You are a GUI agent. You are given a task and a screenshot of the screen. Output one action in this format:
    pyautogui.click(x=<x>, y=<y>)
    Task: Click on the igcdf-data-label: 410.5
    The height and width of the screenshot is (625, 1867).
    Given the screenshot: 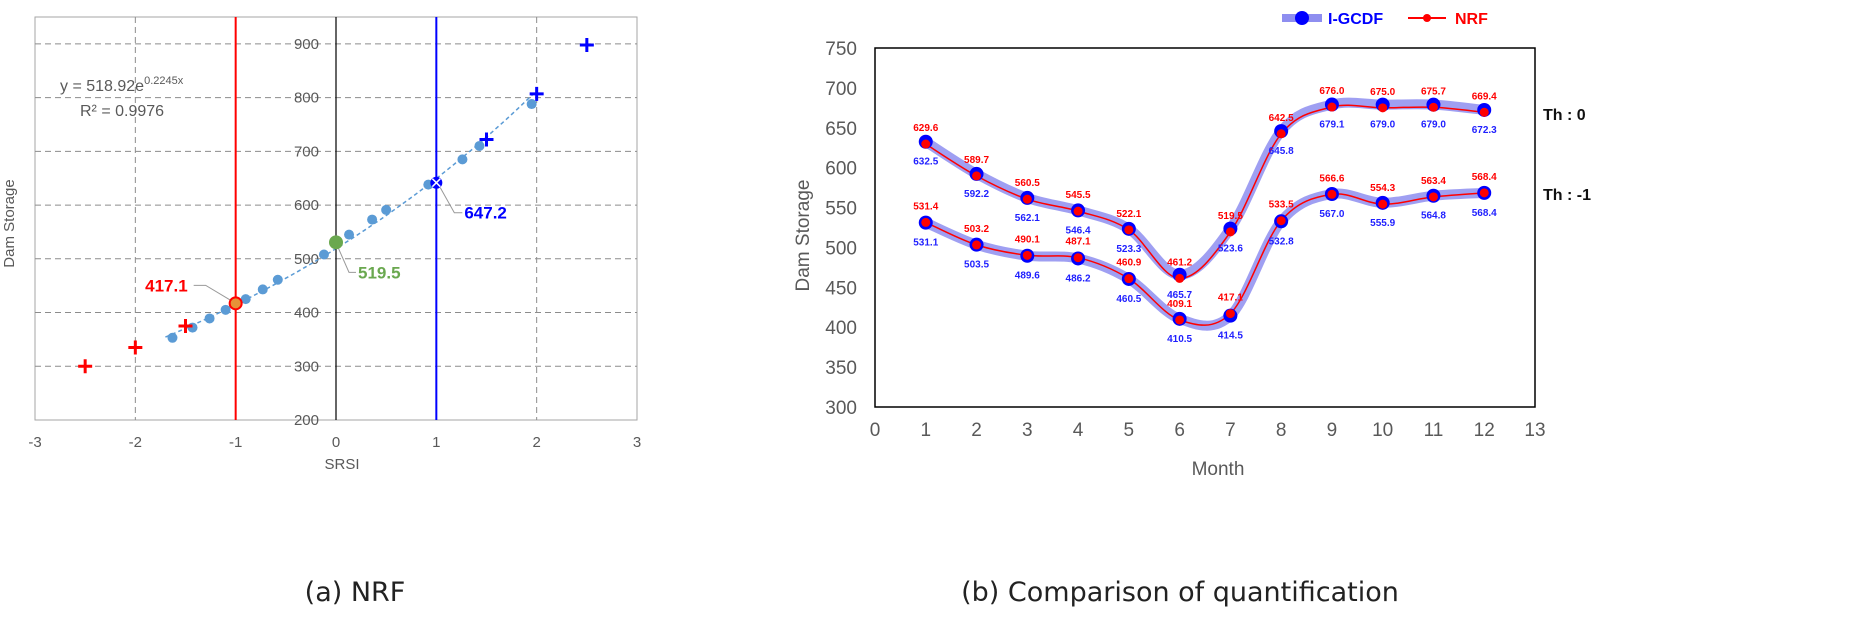 What is the action you would take?
    pyautogui.click(x=1179, y=339)
    